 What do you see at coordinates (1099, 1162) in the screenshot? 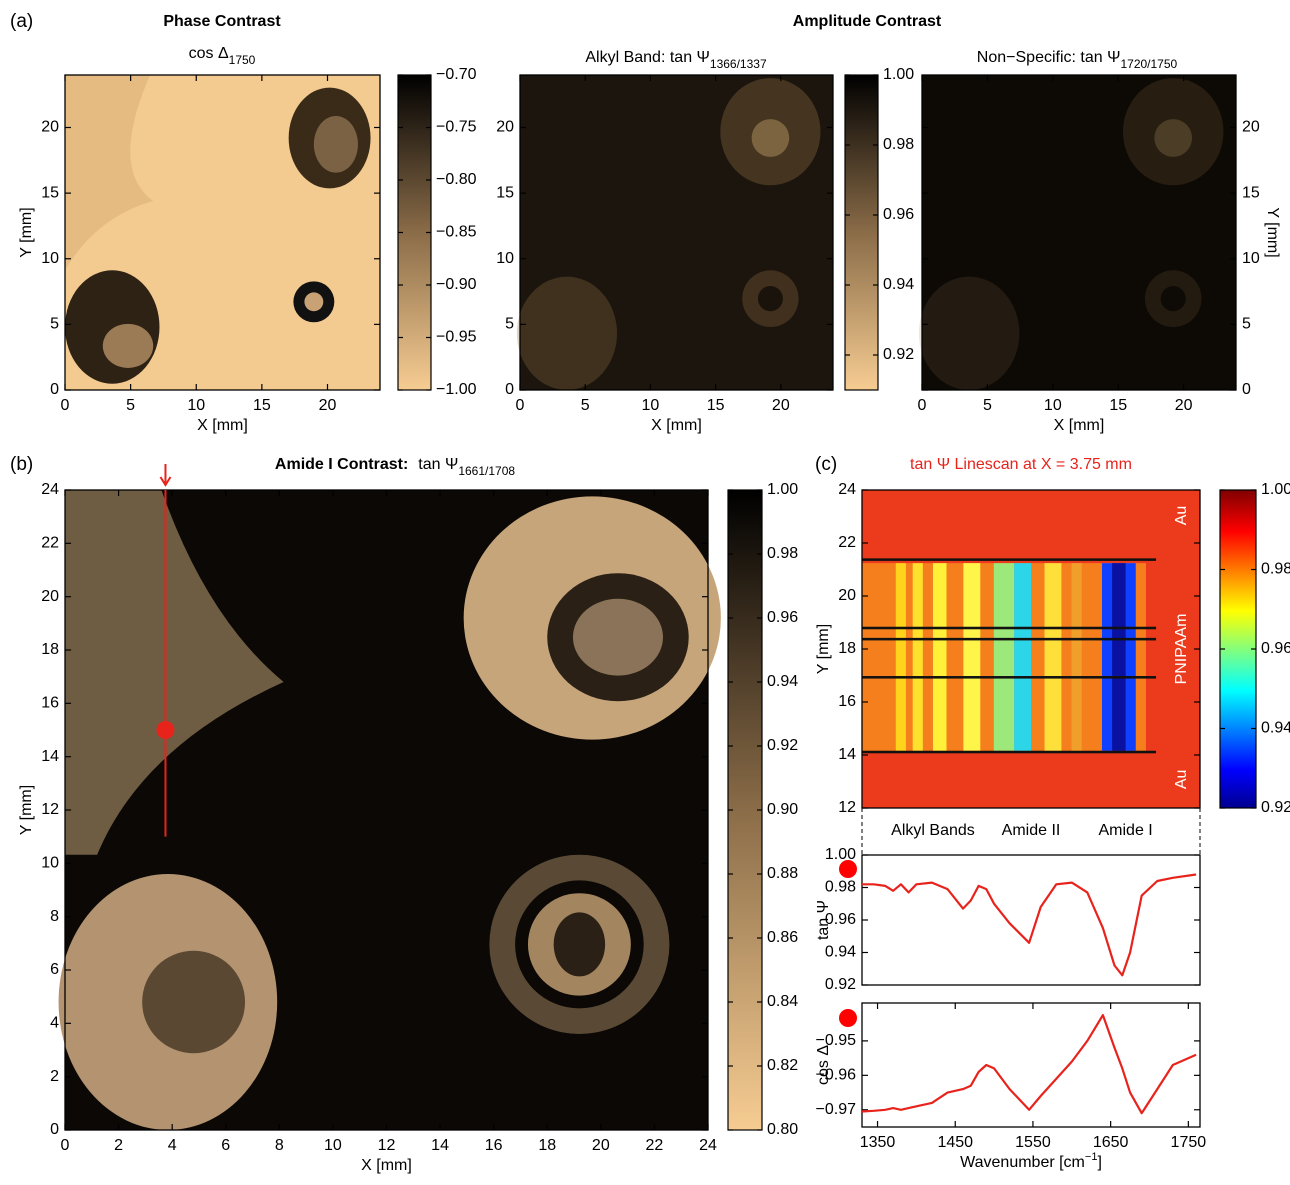
I see `x-label-suffix: ]` at bounding box center [1099, 1162].